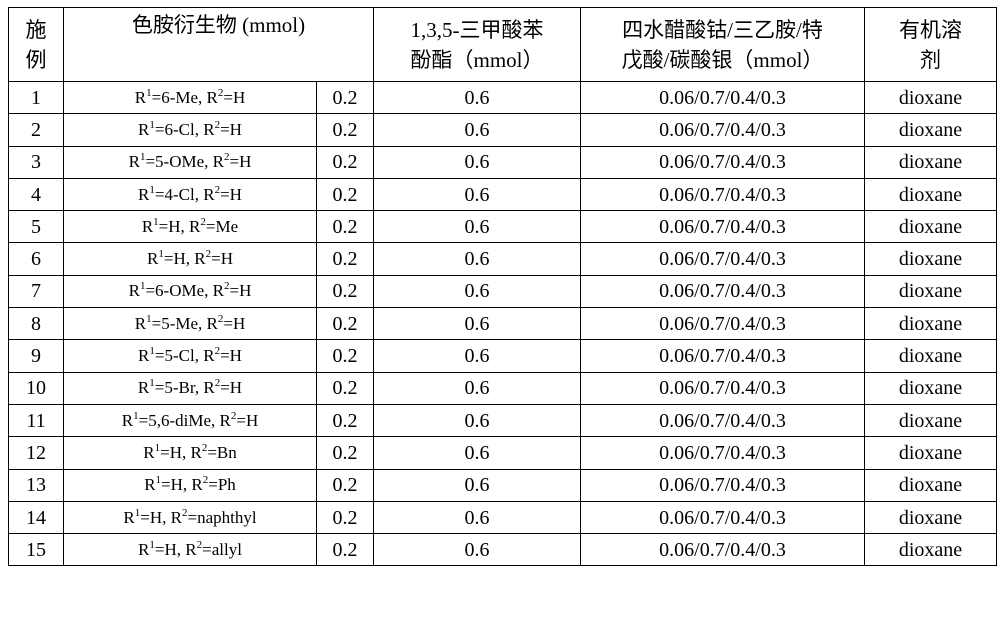 This screenshot has width=1000, height=622. I want to click on example-number: 15, so click(36, 549).